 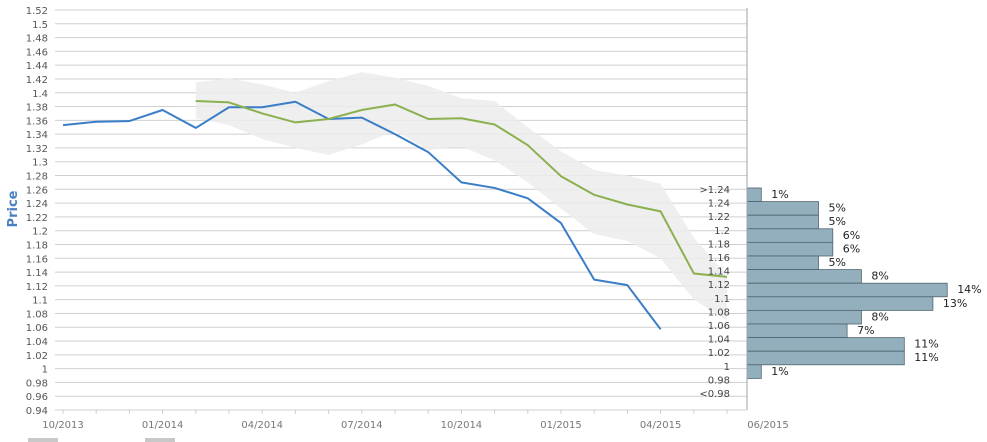 I want to click on y-tick-label: 1.16, so click(x=37, y=259).